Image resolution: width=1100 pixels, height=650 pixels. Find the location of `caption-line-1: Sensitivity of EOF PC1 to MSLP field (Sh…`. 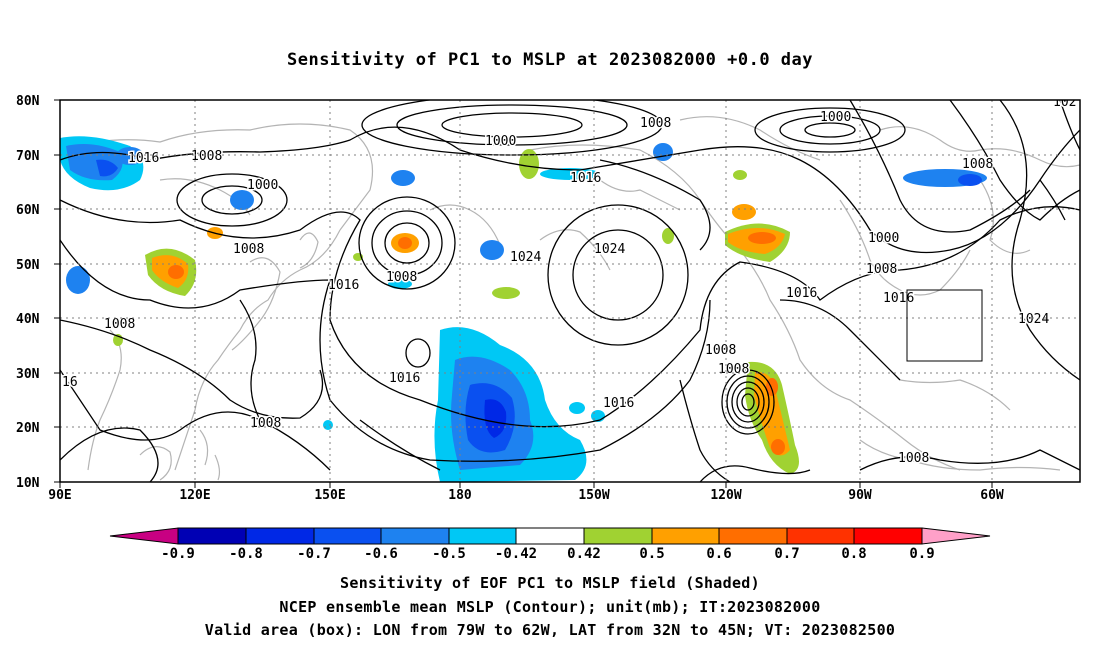

caption-line-1: Sensitivity of EOF PC1 to MSLP field (Sh… is located at coordinates (550, 583).